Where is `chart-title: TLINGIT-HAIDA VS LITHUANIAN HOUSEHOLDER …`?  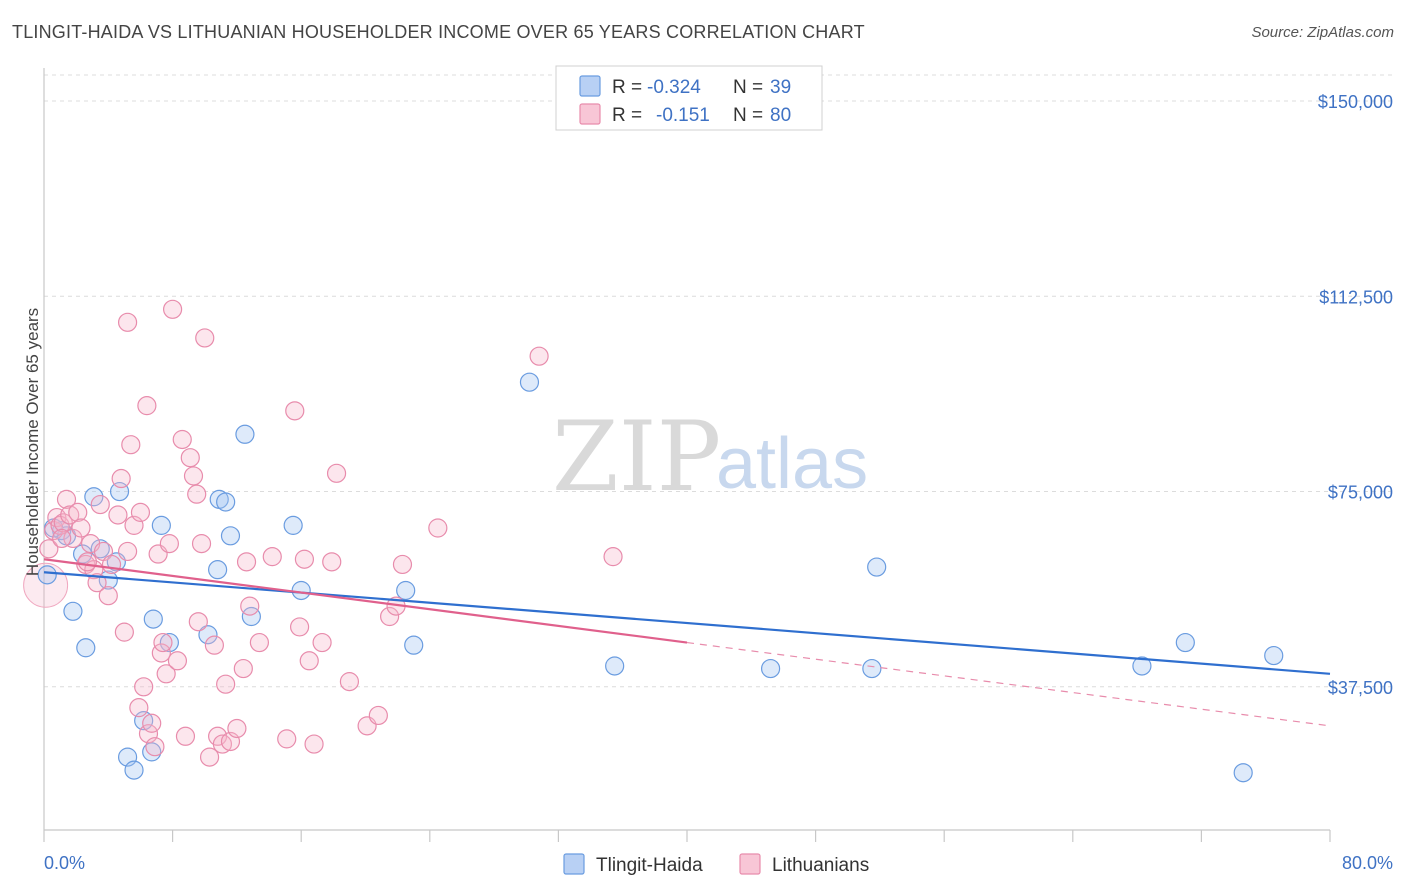 chart-title: TLINGIT-HAIDA VS LITHUANIAN HOUSEHOLDER … is located at coordinates (438, 32).